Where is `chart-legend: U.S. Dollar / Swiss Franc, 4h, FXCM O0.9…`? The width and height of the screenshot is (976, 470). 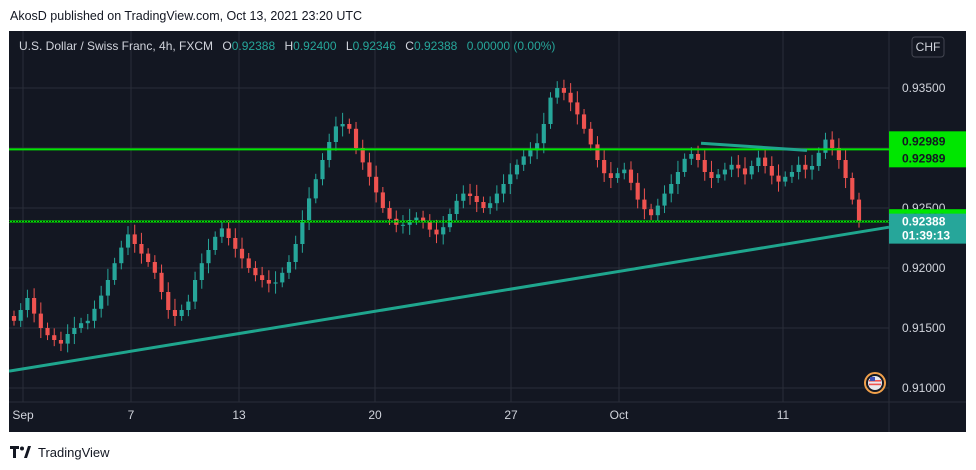 chart-legend: U.S. Dollar / Swiss Franc, 4h, FXCM O0.9… is located at coordinates (287, 46).